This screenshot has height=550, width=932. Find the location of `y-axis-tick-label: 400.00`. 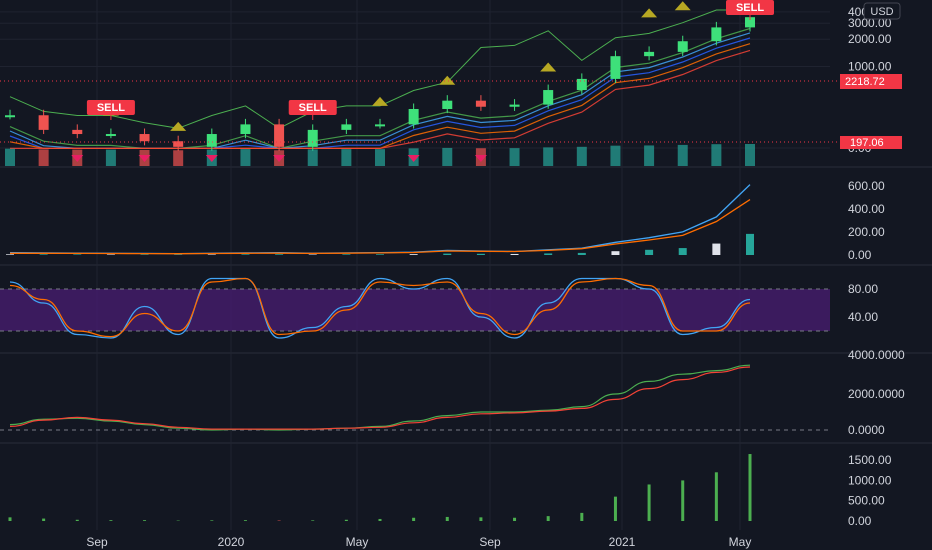

y-axis-tick-label: 400.00 is located at coordinates (866, 209).